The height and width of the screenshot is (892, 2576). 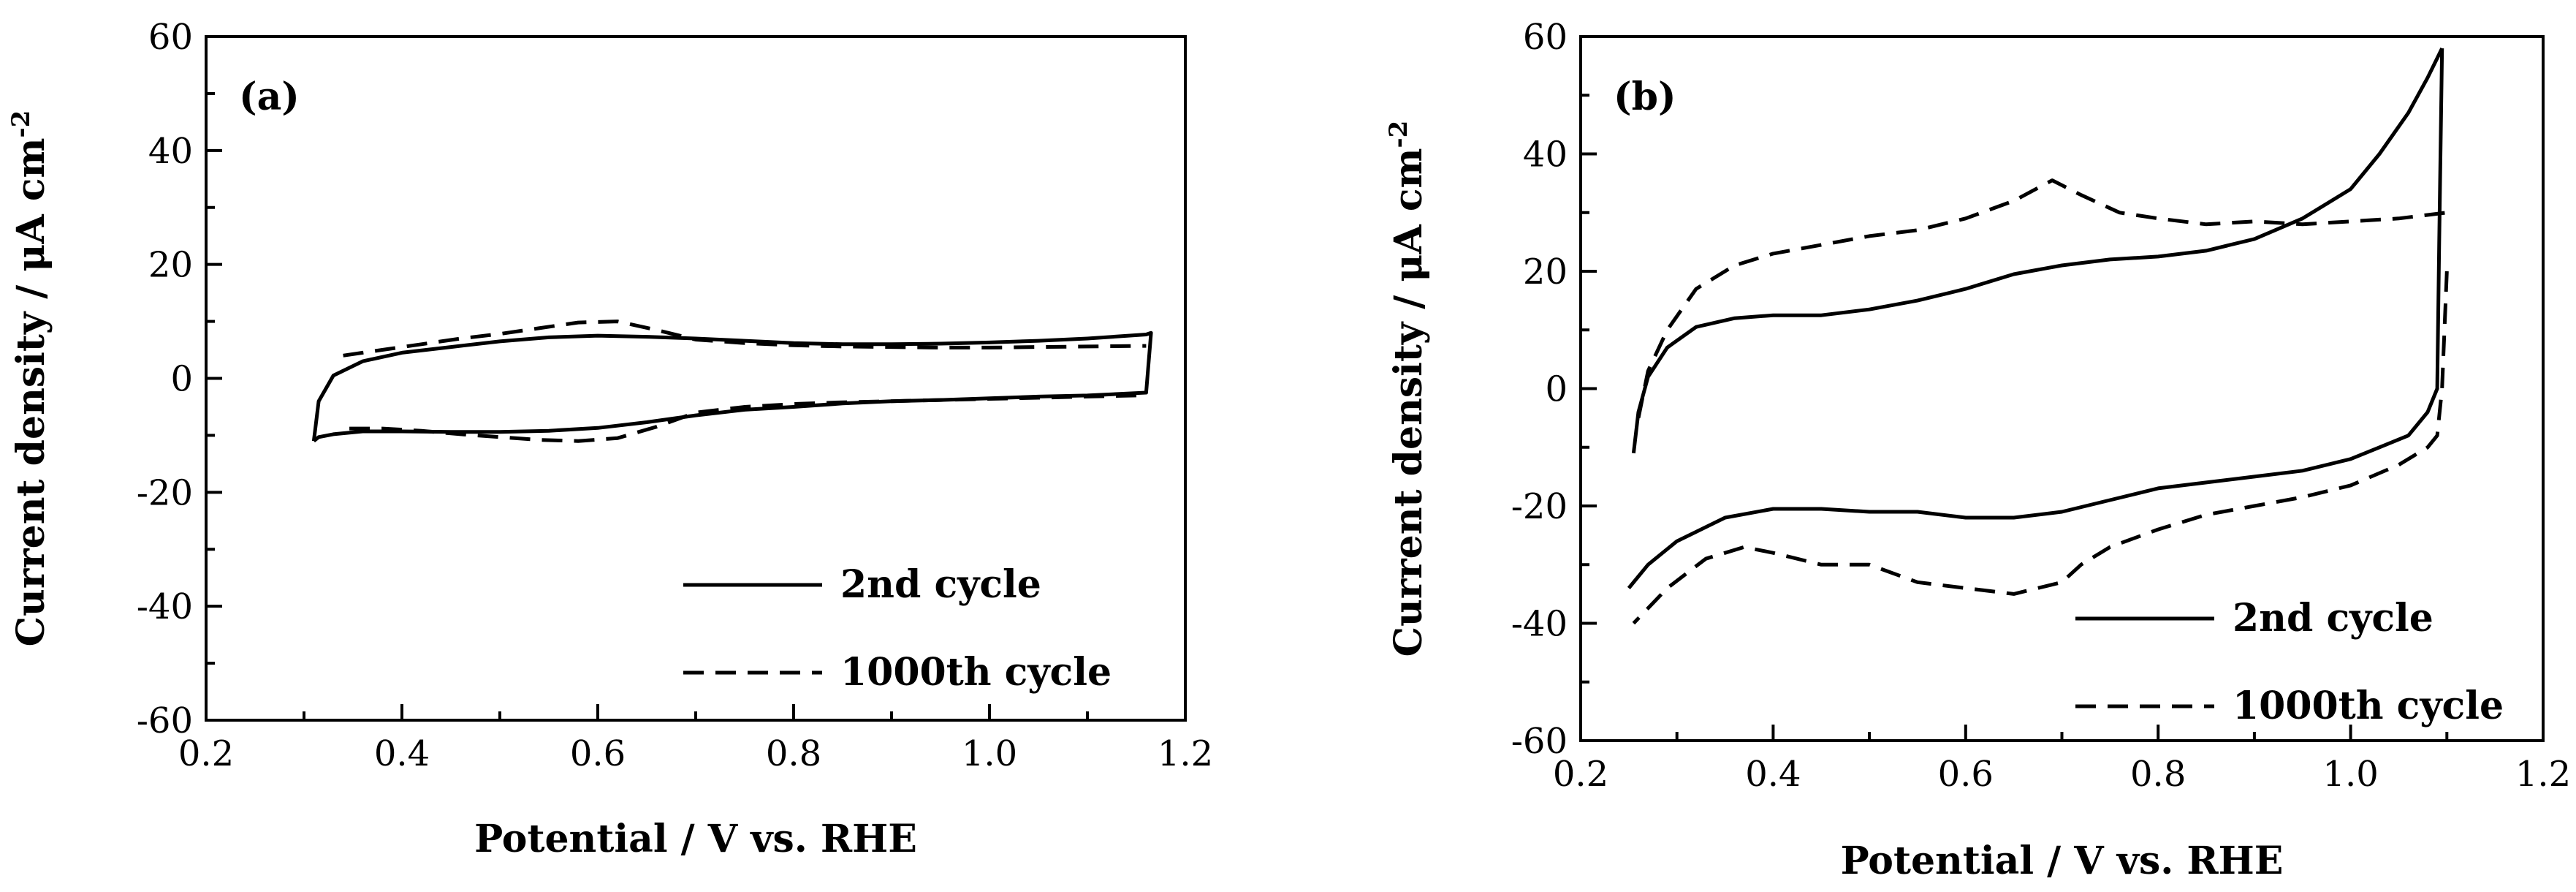 What do you see at coordinates (1645, 97) in the screenshot?
I see `panel-label: (b)` at bounding box center [1645, 97].